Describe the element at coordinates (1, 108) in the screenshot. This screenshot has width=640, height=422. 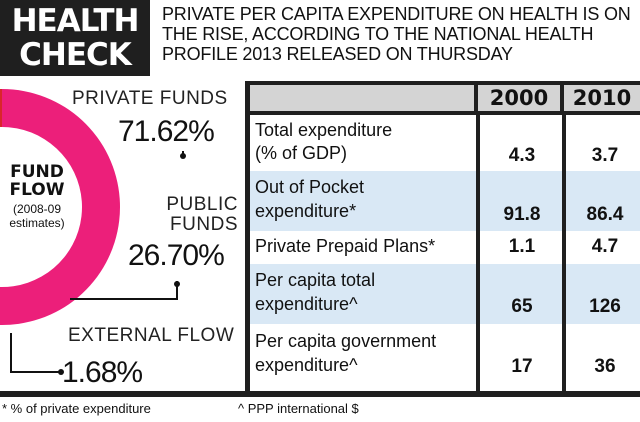
I see `donut-slice-external-flow` at that location.